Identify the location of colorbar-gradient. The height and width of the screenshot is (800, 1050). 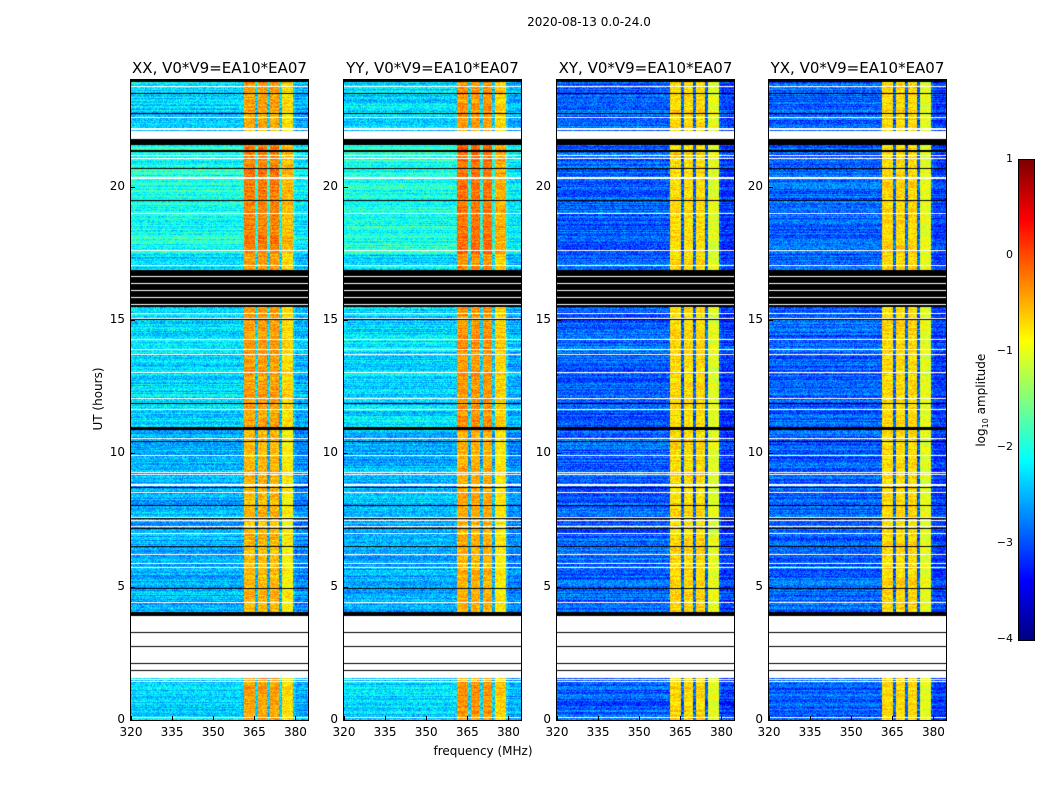
(1026, 400).